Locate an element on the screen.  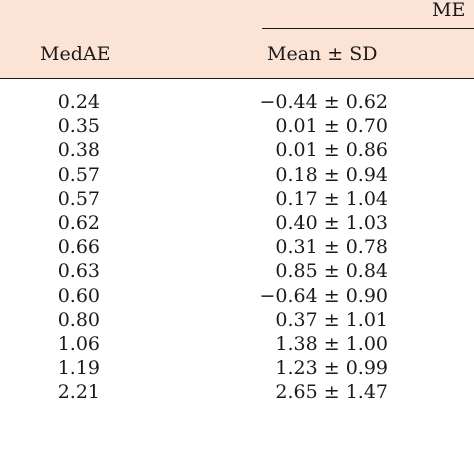
medae-cell: 0.63 is located at coordinates (78, 271).